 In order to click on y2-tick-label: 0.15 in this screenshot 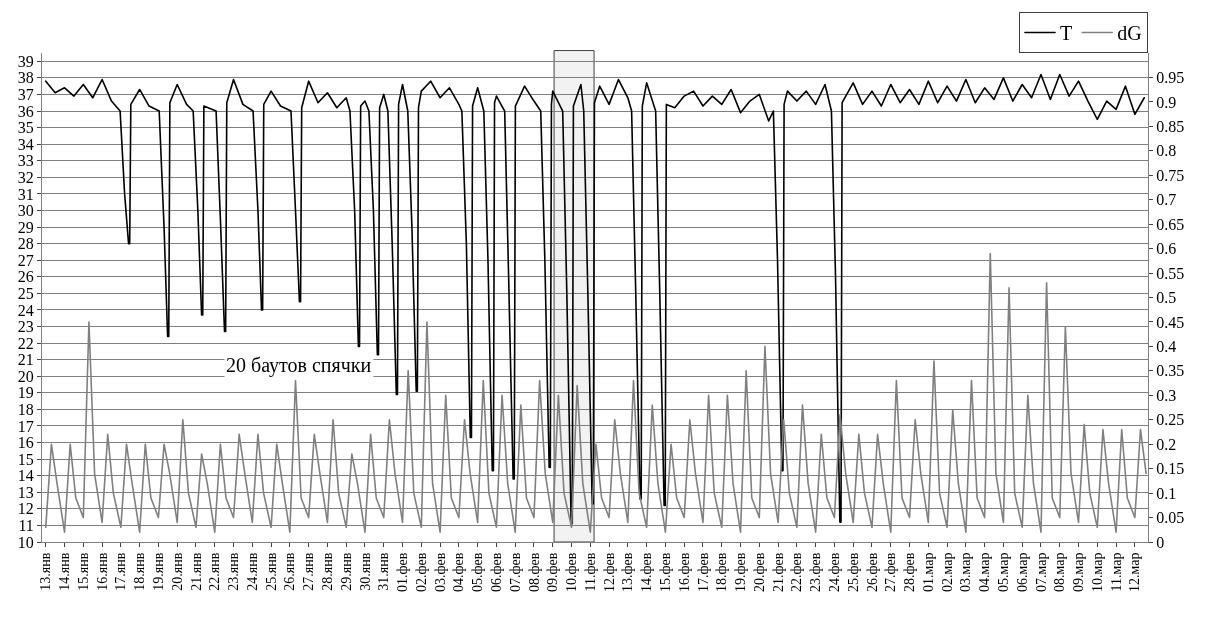, I will do `click(1170, 469)`.